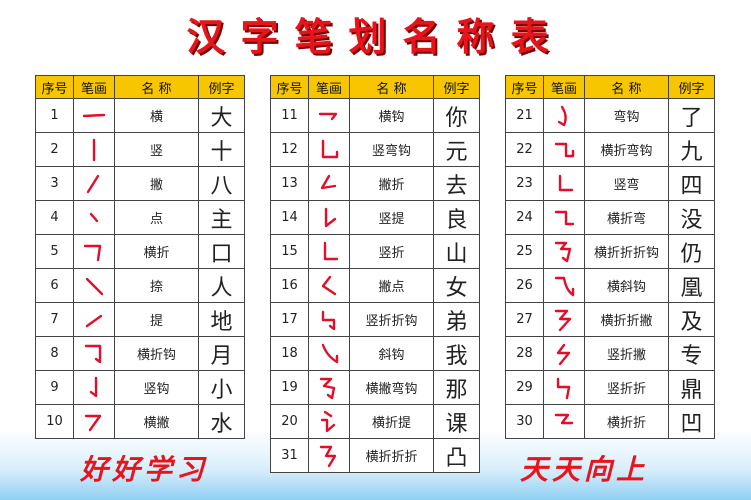 The image size is (751, 500). What do you see at coordinates (610, 319) in the screenshot?
I see `table-row: 27 横折折撇及` at bounding box center [610, 319].